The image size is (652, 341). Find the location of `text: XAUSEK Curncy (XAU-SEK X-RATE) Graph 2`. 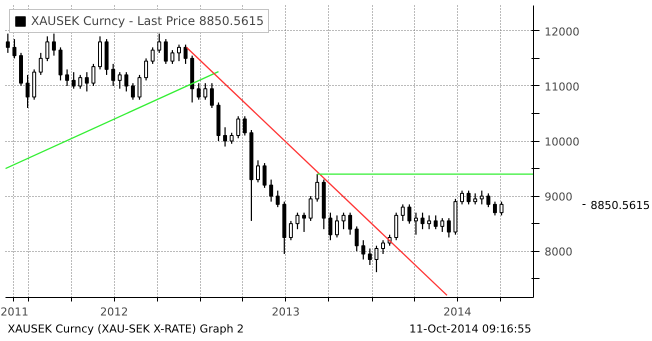

text: XAUSEK Curncy (XAU-SEK X-RATE) Graph 2 is located at coordinates (126, 329).